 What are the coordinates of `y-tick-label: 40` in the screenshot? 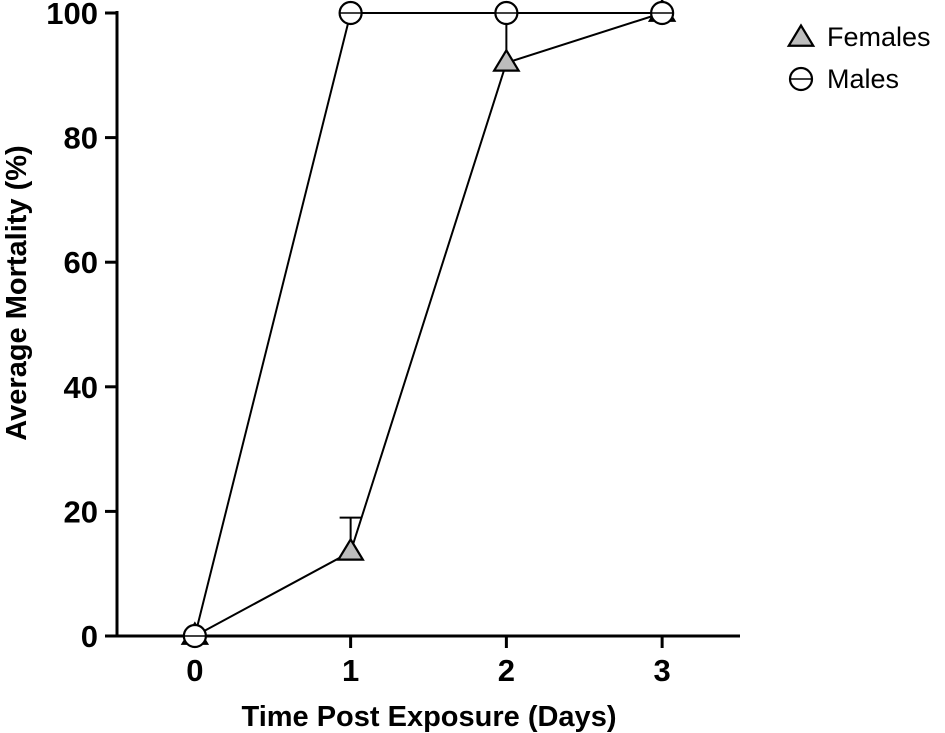 It's located at (81, 387).